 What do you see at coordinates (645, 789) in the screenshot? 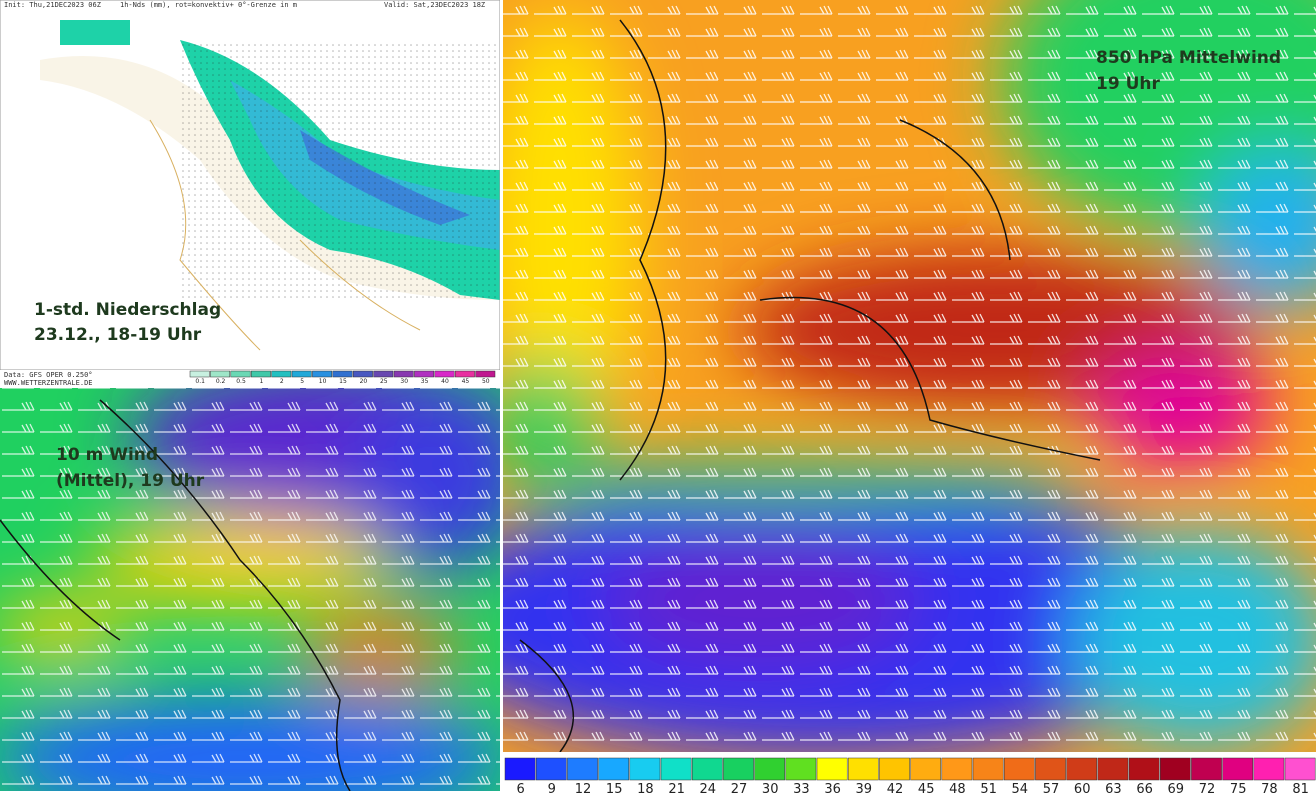
I see `legend-label: 18` at bounding box center [645, 789].